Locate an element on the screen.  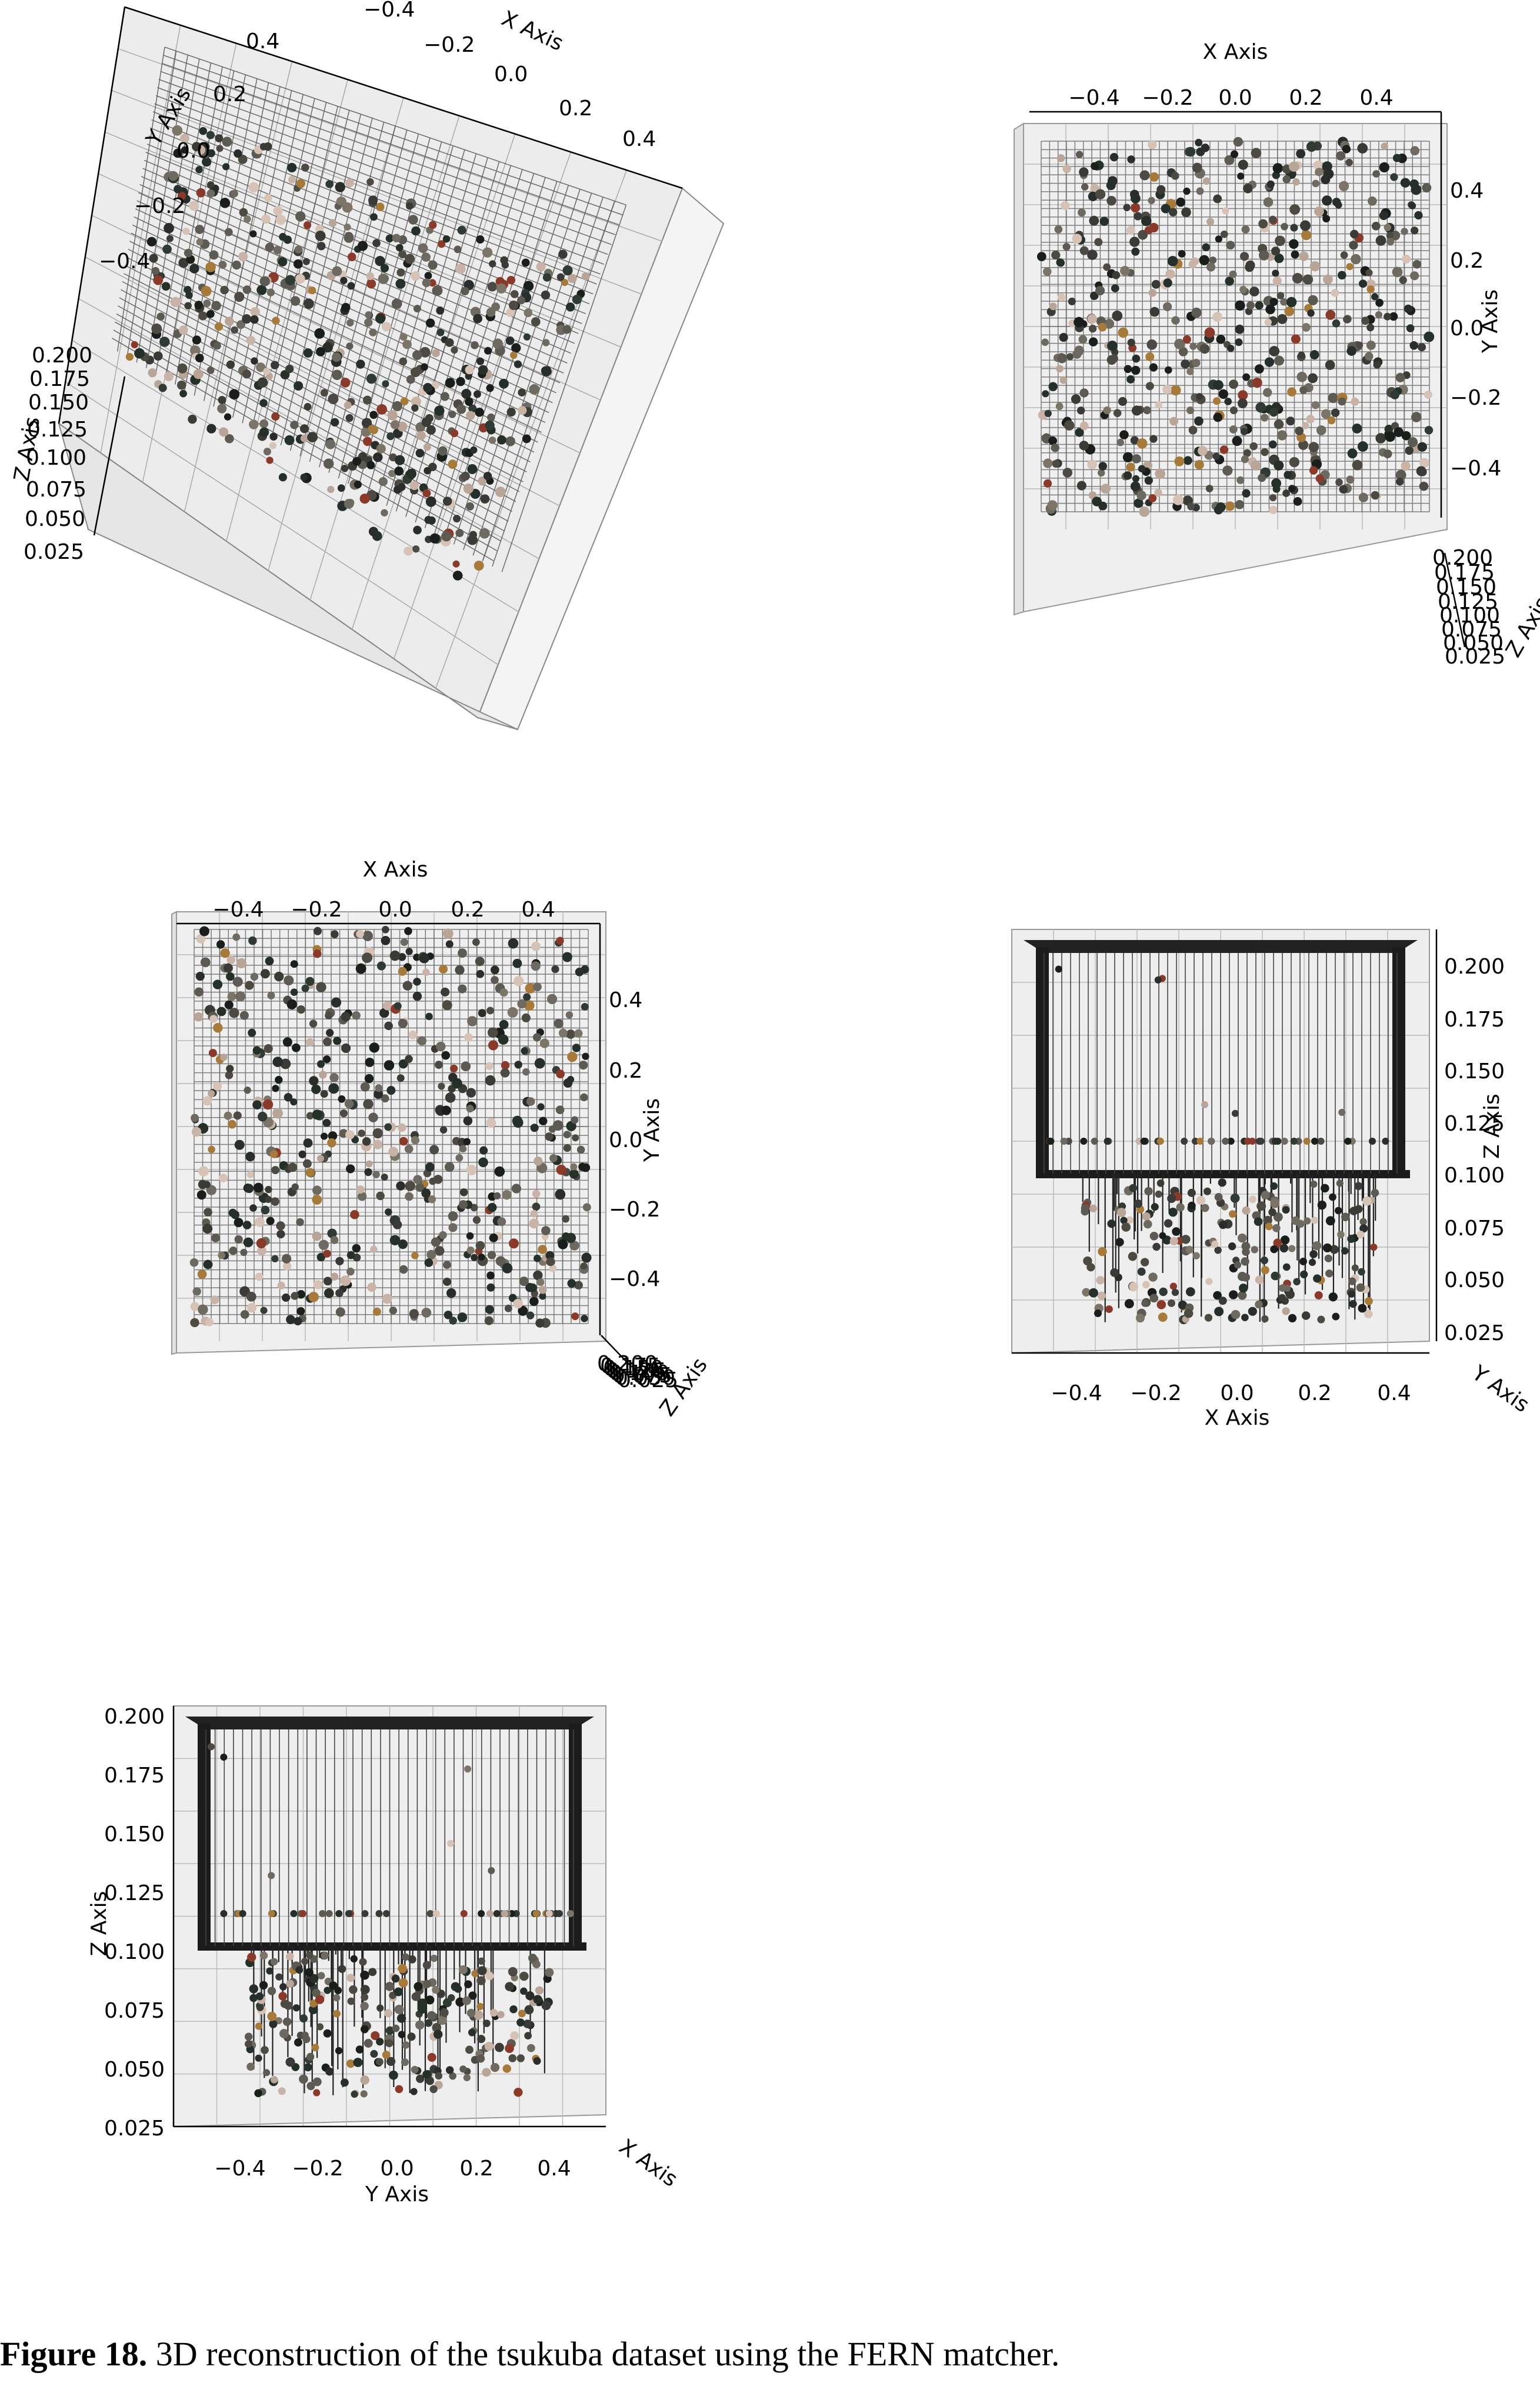
mesh is located at coordinates (369, 309).